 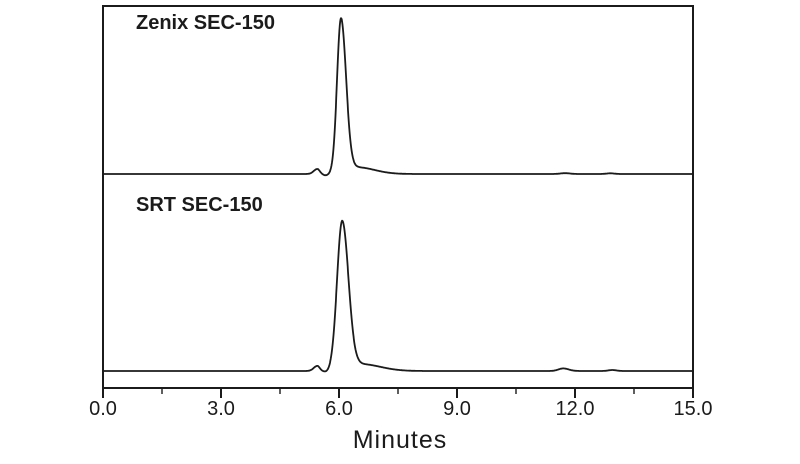 I want to click on x-axis-major-ticks, so click(x=398, y=393).